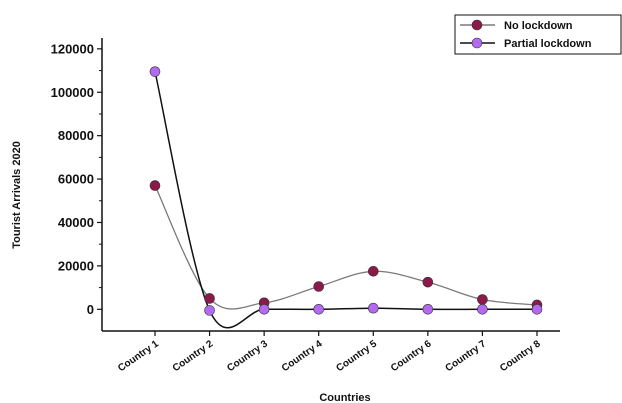 The image size is (622, 403). I want to click on y-tick-label: 20000, so click(76, 265).